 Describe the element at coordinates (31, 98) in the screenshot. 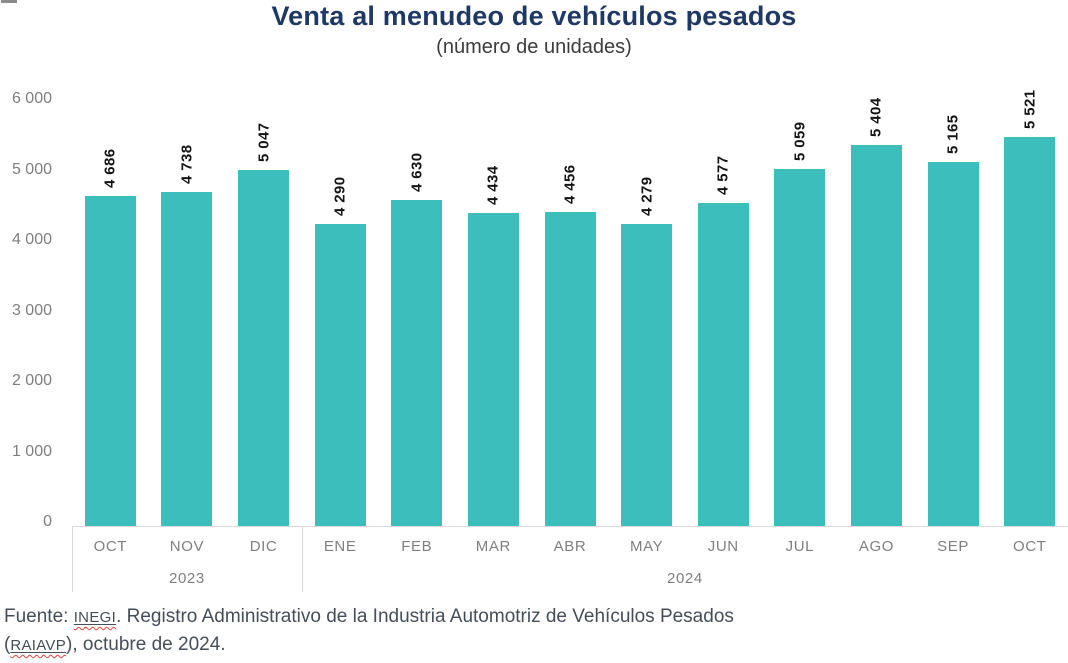

I see `y-axis-tick-label: 6 000` at that location.